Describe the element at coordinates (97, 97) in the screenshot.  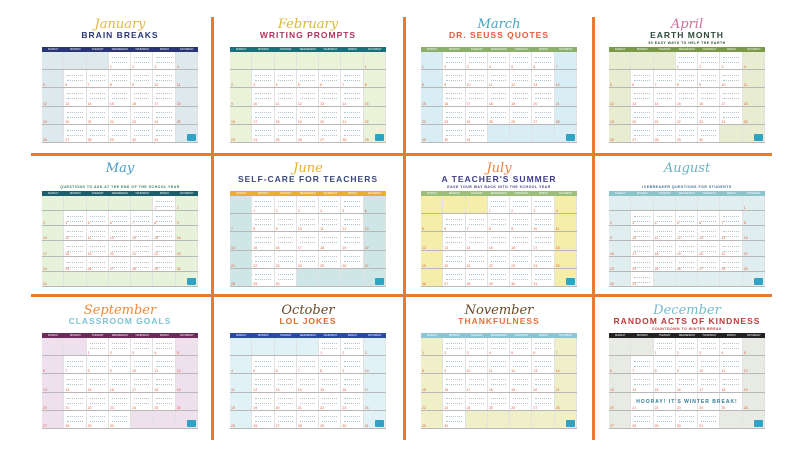
I see `day-cell: 14` at that location.